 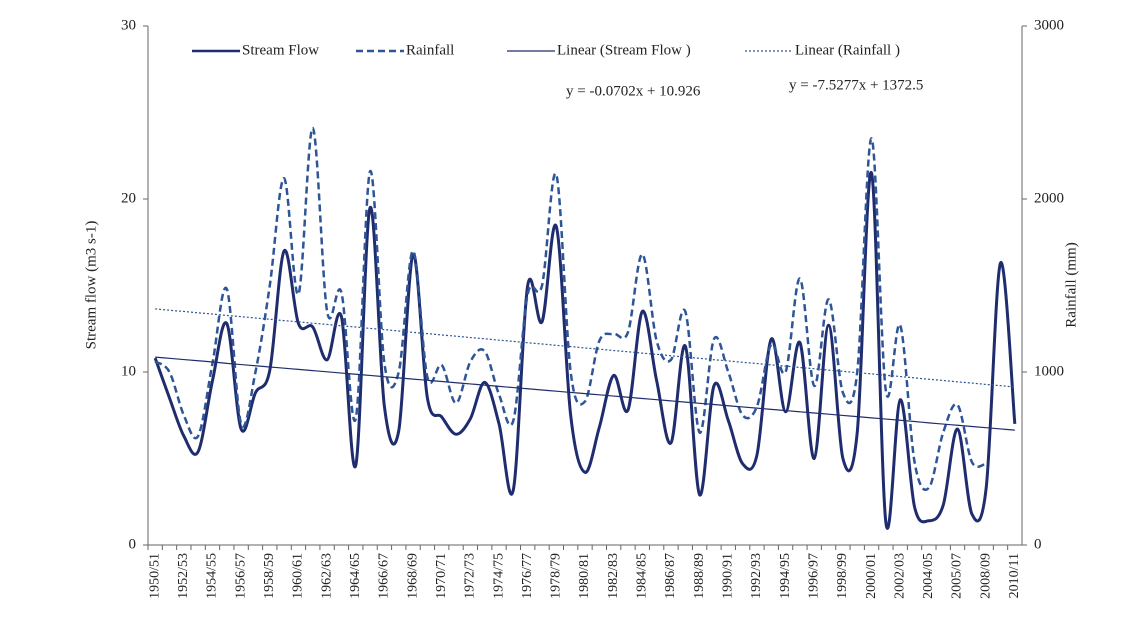 What do you see at coordinates (128, 198) in the screenshot?
I see `y-tick-label: 20` at bounding box center [128, 198].